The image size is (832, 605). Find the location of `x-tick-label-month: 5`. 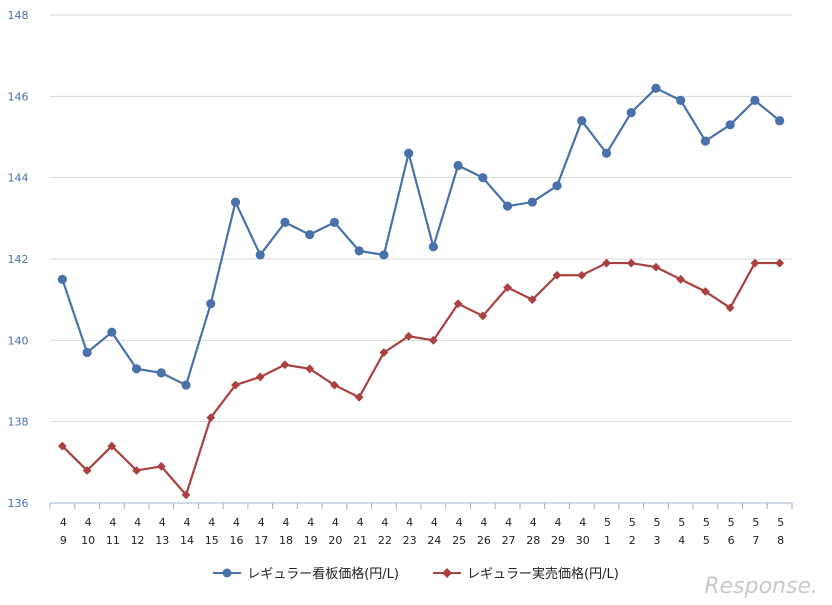

x-tick-label-month: 5 is located at coordinates (681, 522).